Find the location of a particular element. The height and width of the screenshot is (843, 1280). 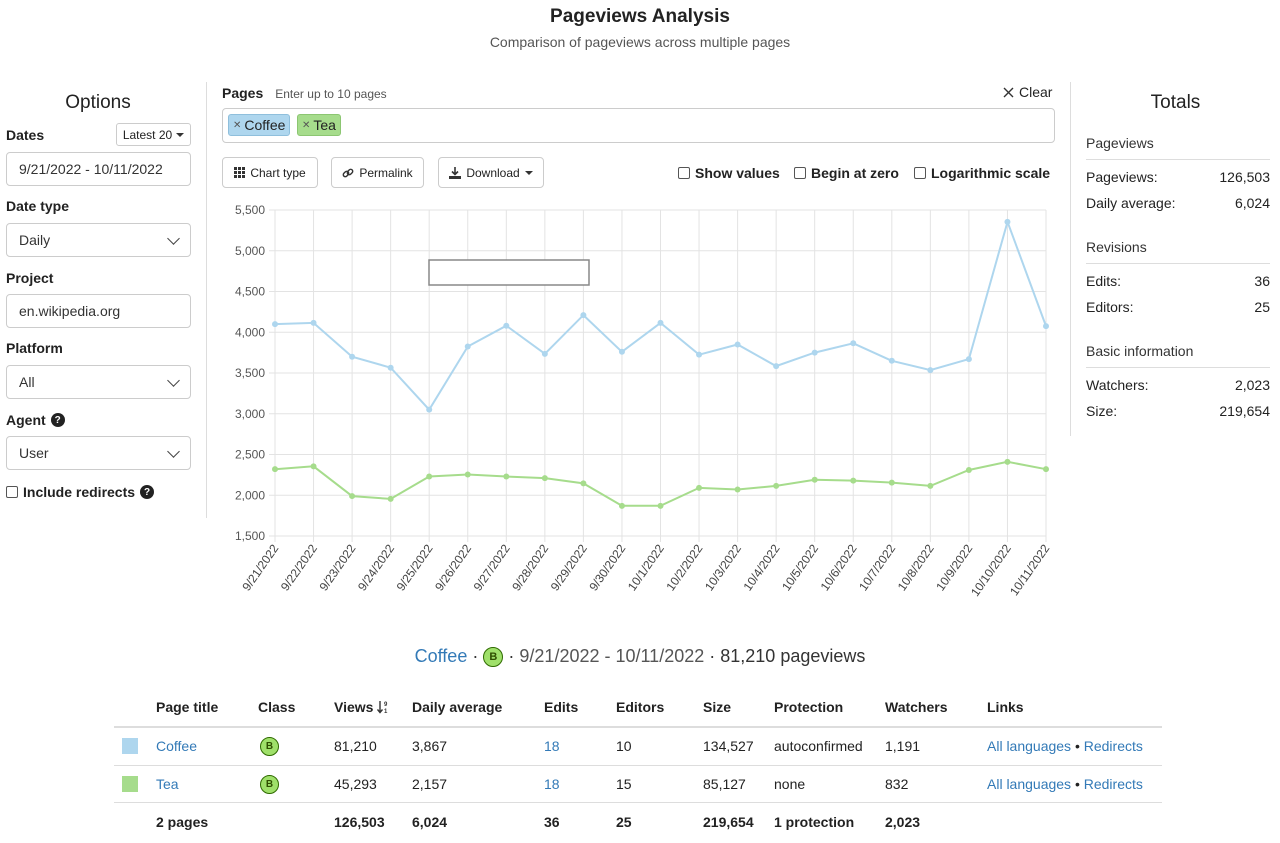

project-input: en.wikipedia.org is located at coordinates (98, 311).